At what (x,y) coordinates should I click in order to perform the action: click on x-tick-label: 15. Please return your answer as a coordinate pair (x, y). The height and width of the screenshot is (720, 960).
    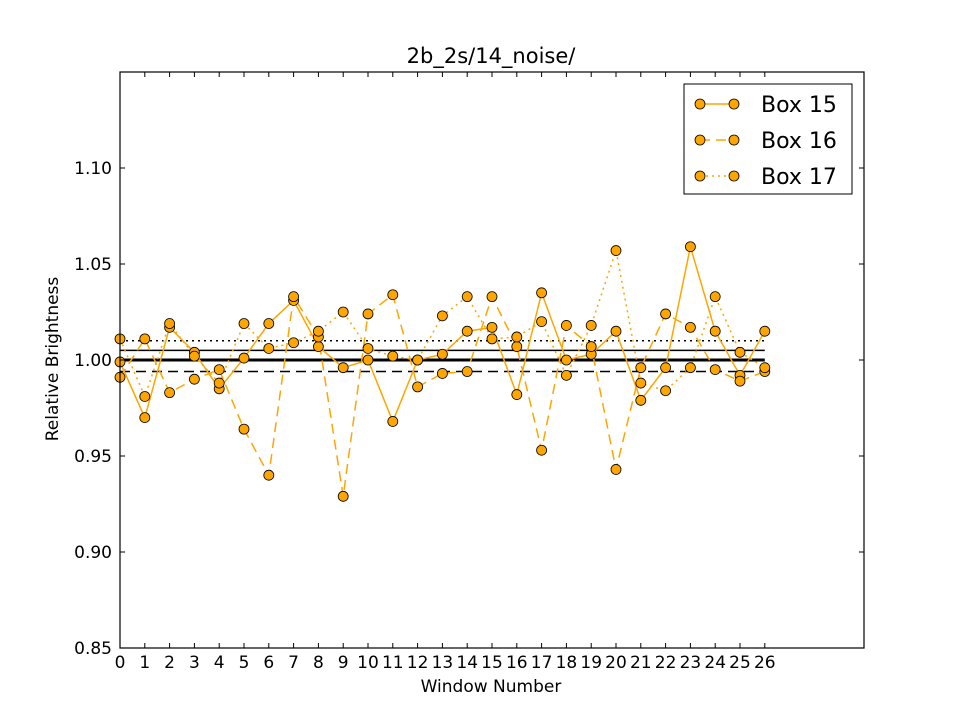
    Looking at the image, I should click on (492, 663).